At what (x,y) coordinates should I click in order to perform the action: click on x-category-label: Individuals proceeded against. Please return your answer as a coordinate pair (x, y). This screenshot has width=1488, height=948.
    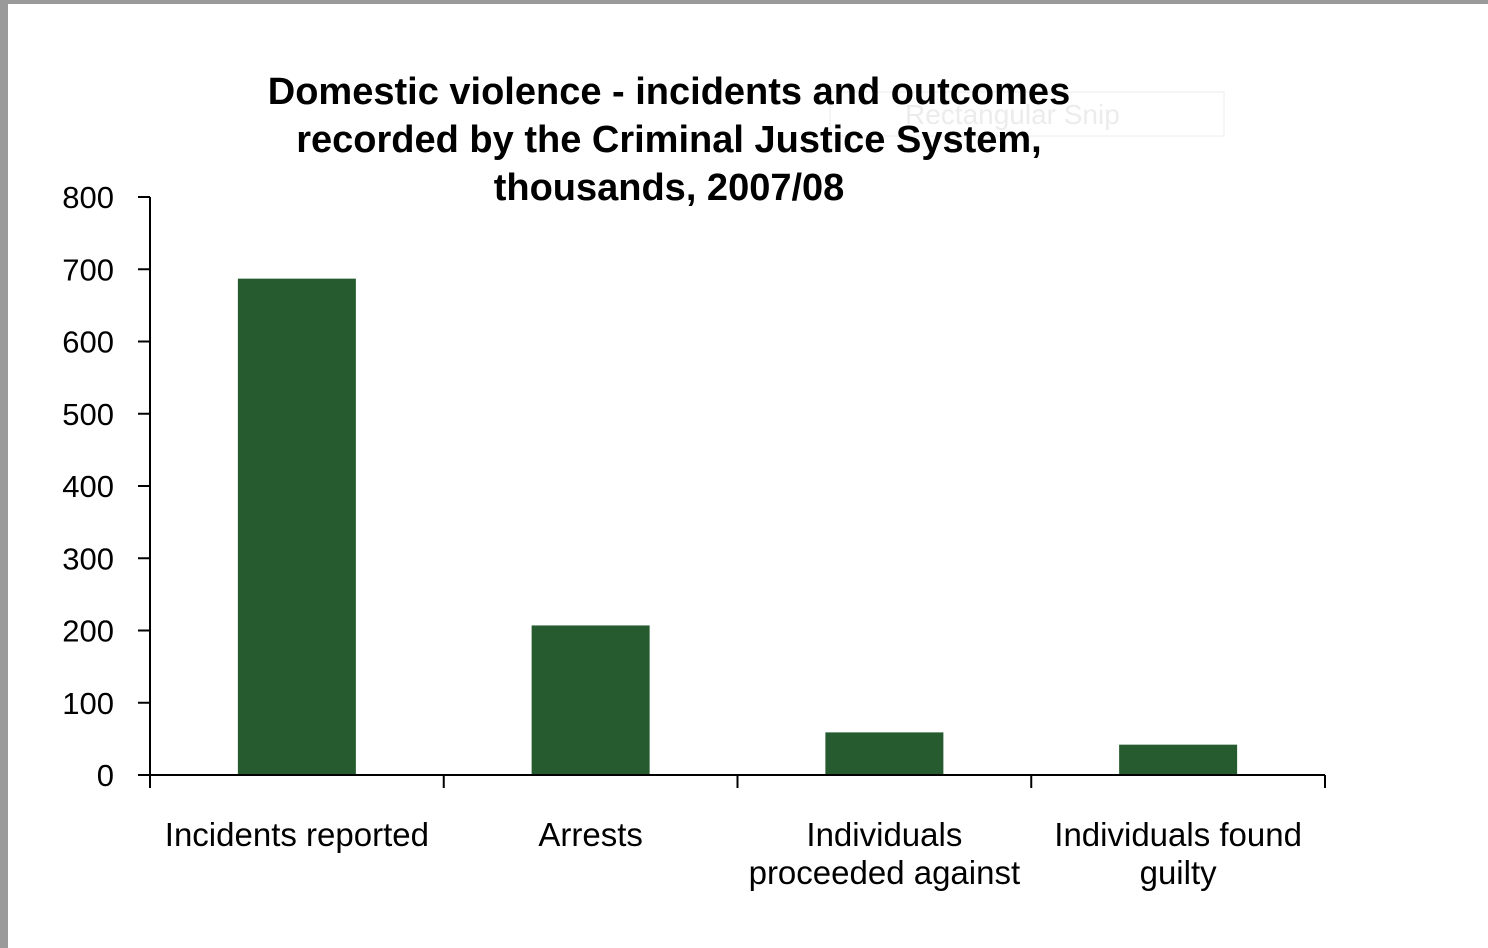
    Looking at the image, I should click on (885, 853).